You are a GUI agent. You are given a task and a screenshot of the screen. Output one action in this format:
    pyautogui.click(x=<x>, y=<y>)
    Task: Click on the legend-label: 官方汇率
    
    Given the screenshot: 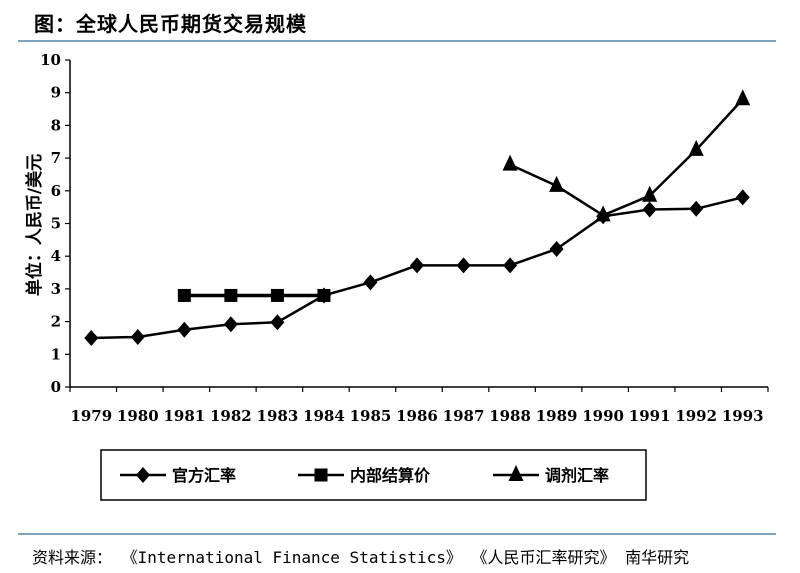 What is the action you would take?
    pyautogui.click(x=204, y=475)
    